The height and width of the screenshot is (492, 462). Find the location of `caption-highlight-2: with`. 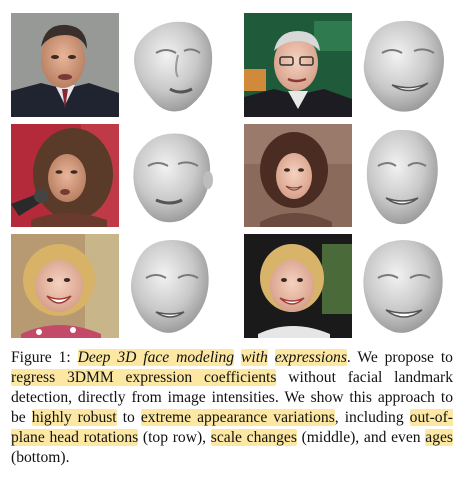

caption-highlight-2: with is located at coordinates (254, 357).